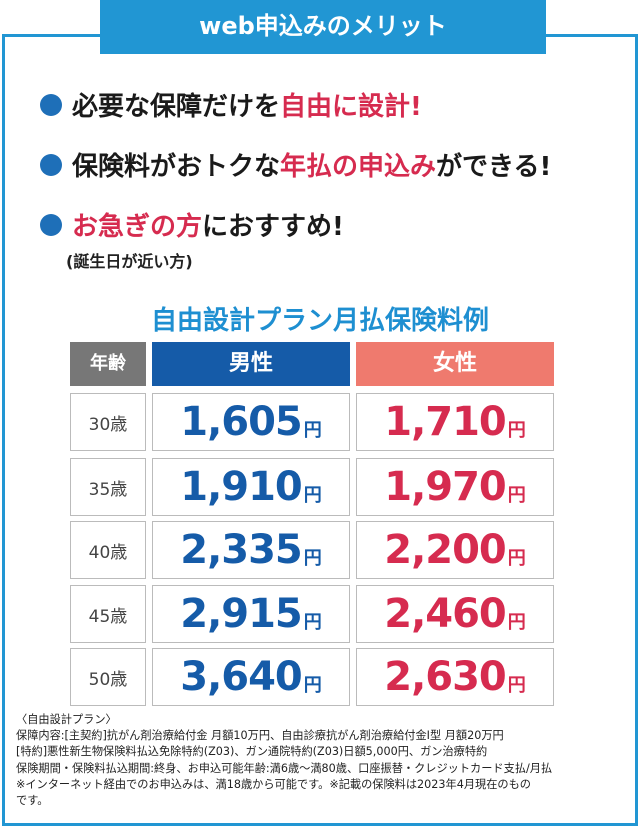 The image size is (640, 834). Describe the element at coordinates (455, 364) in the screenshot. I see `header-female: 女性` at that location.